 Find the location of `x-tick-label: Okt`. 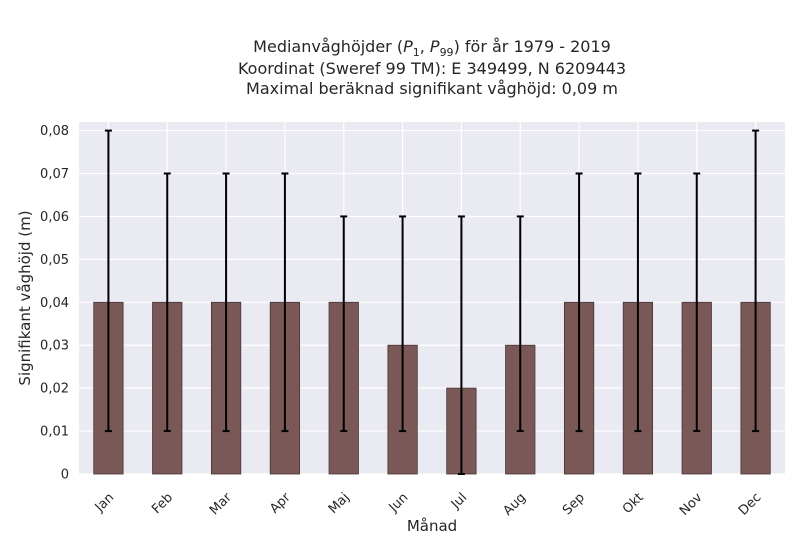

x-tick-label: Okt is located at coordinates (633, 503).